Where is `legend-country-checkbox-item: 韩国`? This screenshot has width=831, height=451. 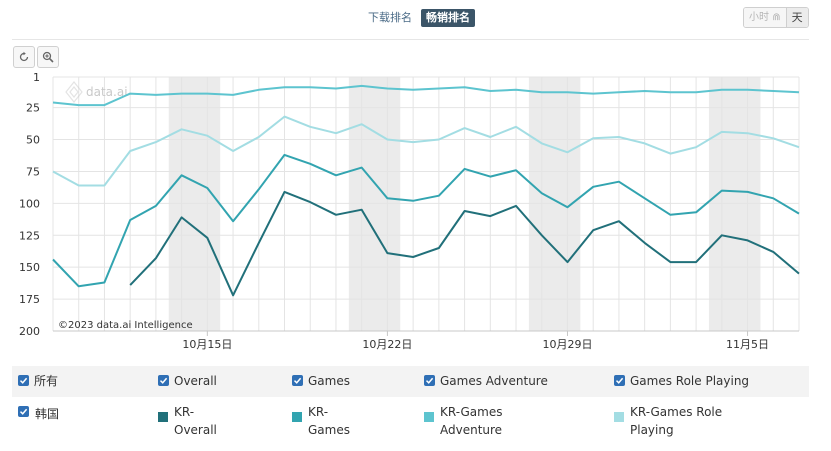 legend-country-checkbox-item: 韩国 is located at coordinates (38, 414).